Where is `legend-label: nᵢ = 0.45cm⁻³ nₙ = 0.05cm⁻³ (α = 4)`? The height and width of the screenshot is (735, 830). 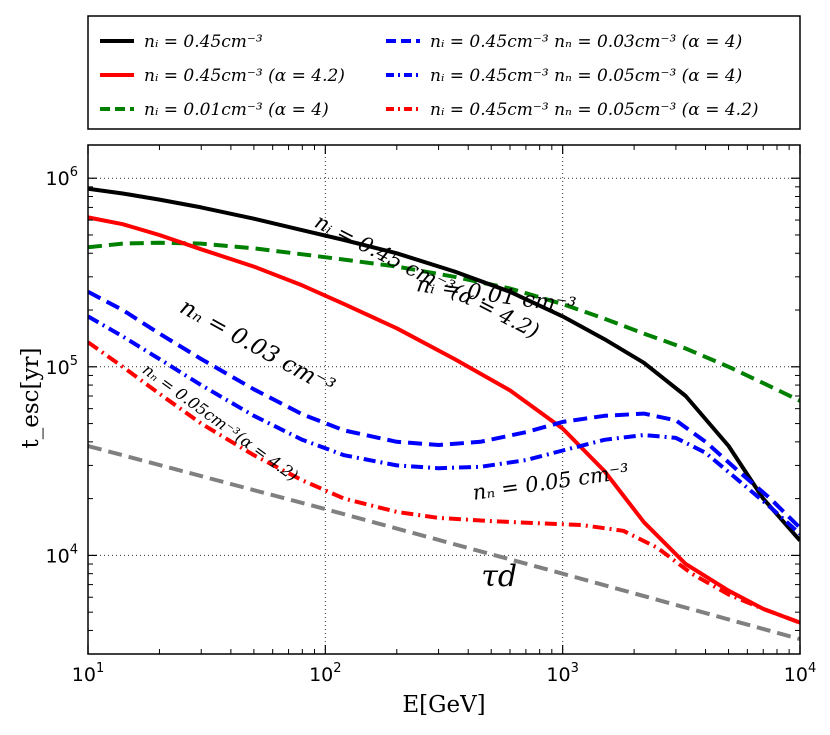 legend-label: nᵢ = 0.45cm⁻³ nₙ = 0.05cm⁻³ (α = 4) is located at coordinates (586, 76).